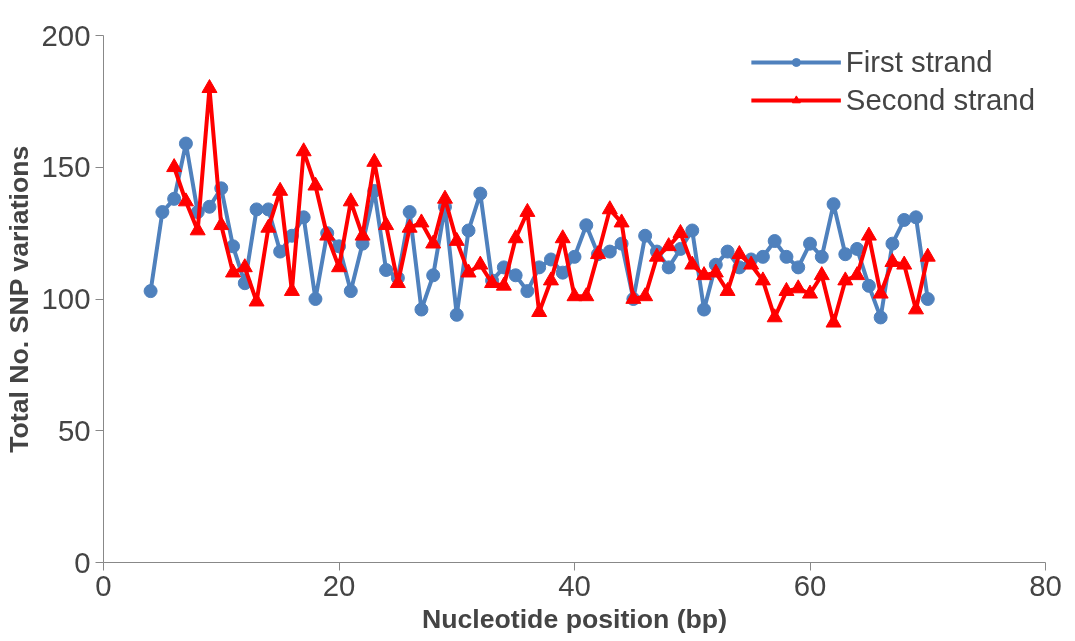 The image size is (1075, 641). What do you see at coordinates (810, 585) in the screenshot?
I see `x-tick-label: 60` at bounding box center [810, 585].